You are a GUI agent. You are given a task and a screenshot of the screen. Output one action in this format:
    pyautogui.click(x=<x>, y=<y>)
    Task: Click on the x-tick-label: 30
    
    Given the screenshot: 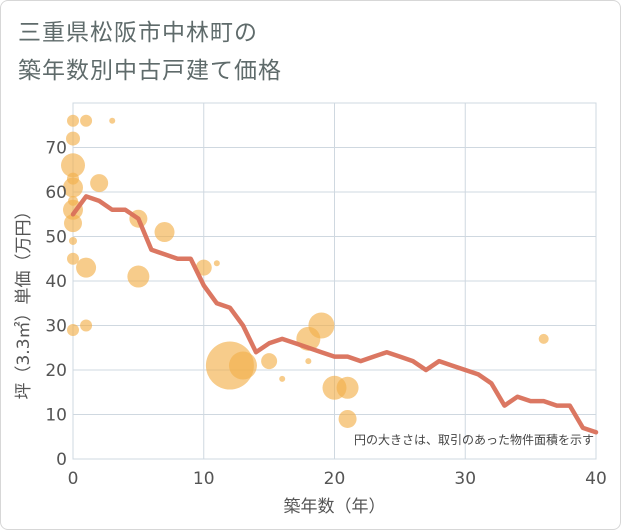 What is the action you would take?
    pyautogui.click(x=465, y=479)
    